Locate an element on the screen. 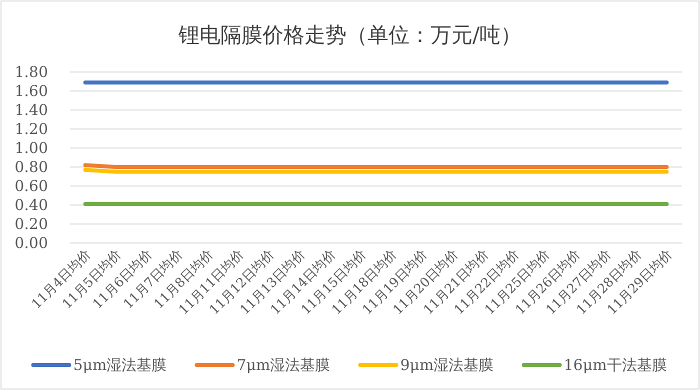 This screenshot has width=700, height=390. legend-label: 9μm湿法基膜 is located at coordinates (447, 365).